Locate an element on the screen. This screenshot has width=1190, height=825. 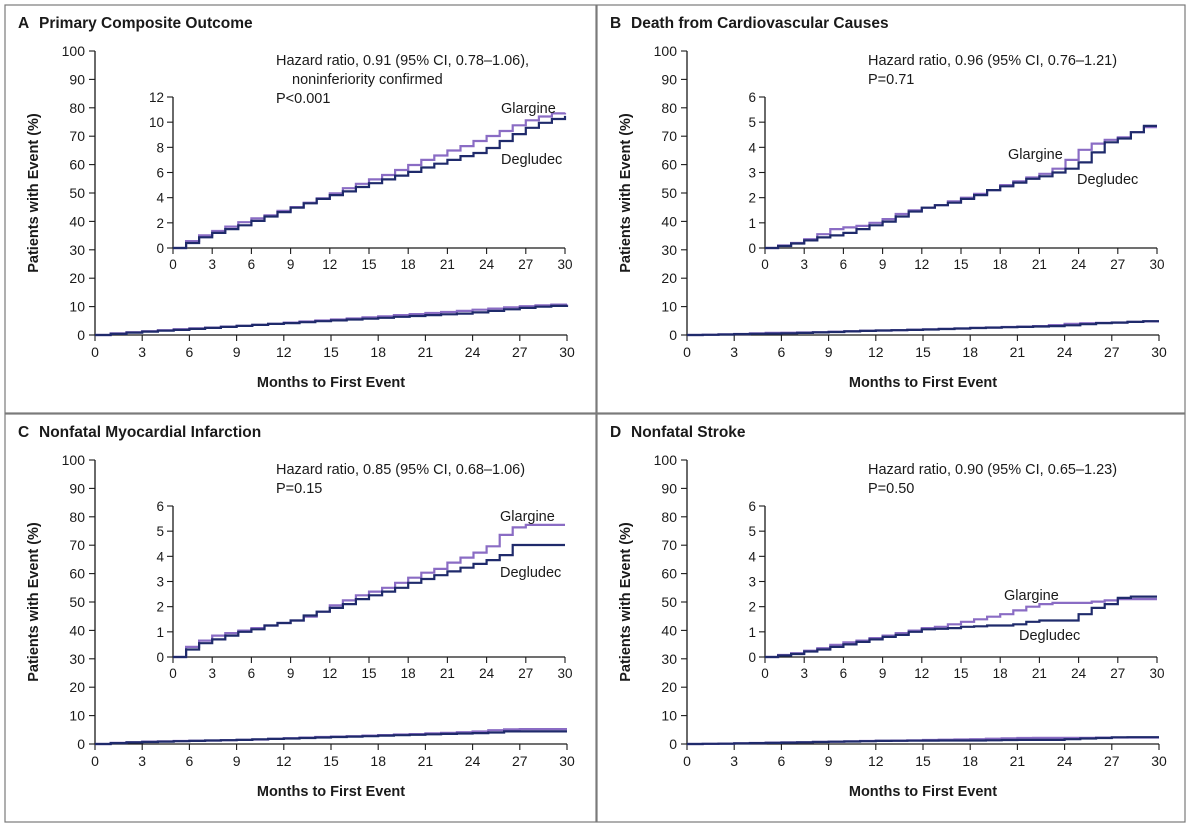
annotation-line: Hazard ratio, 0.91 (95% CI, 0.78–1.06), is located at coordinates (402, 61).